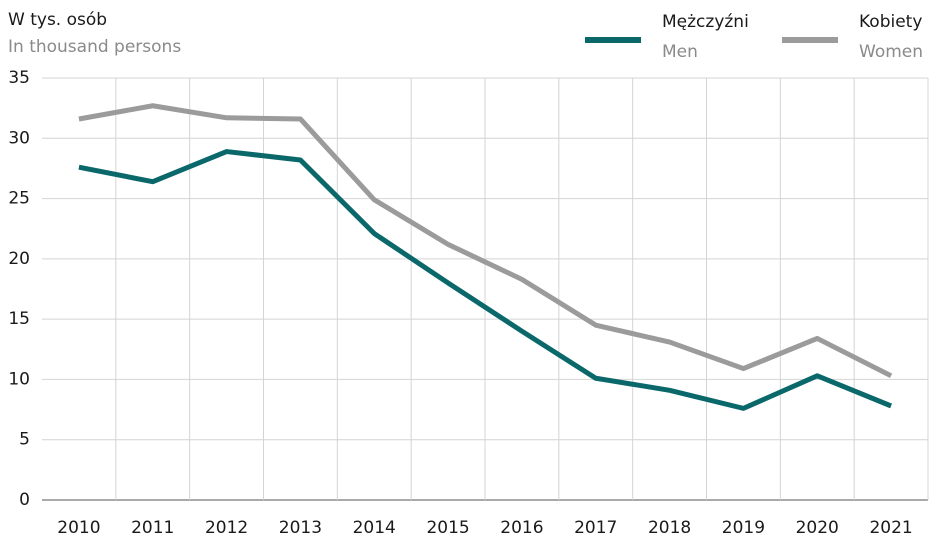 The width and height of the screenshot is (929, 544). Describe the element at coordinates (743, 528) in the screenshot. I see `x-tick-label: 2019` at that location.